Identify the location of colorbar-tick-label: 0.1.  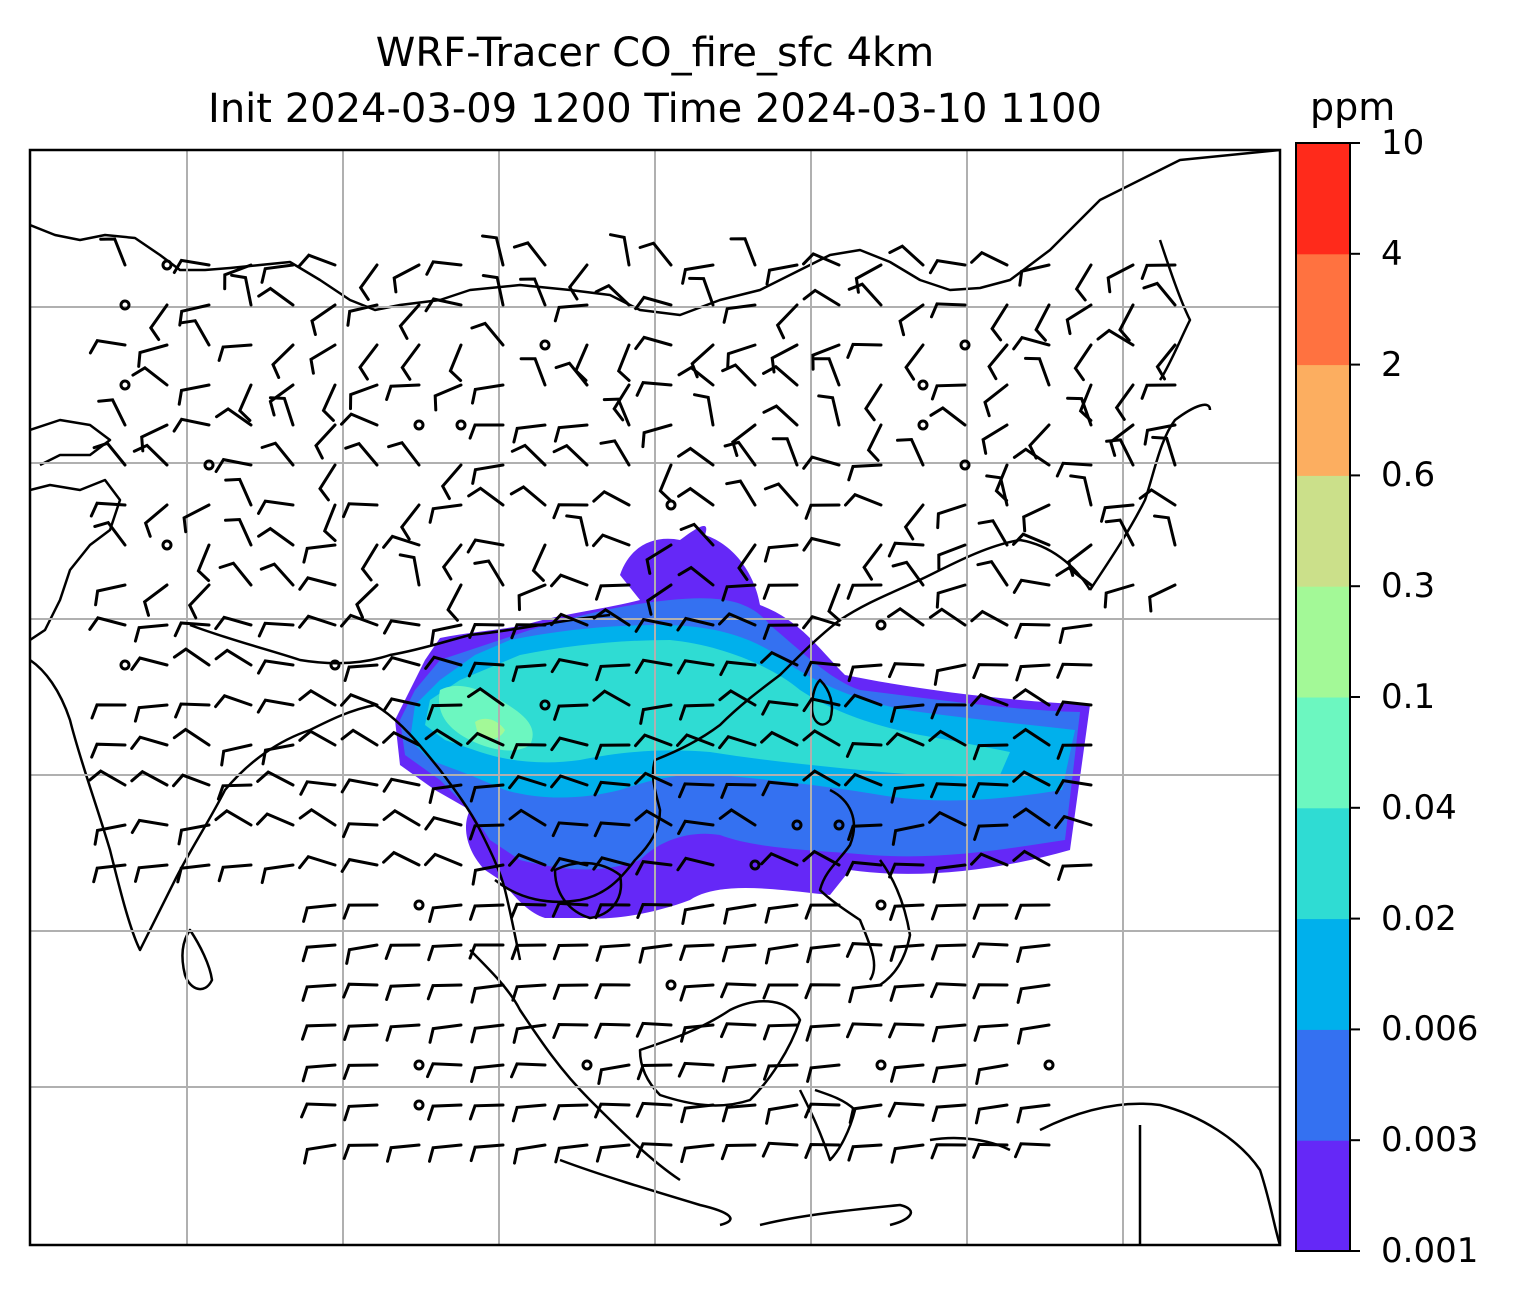
(1408, 697).